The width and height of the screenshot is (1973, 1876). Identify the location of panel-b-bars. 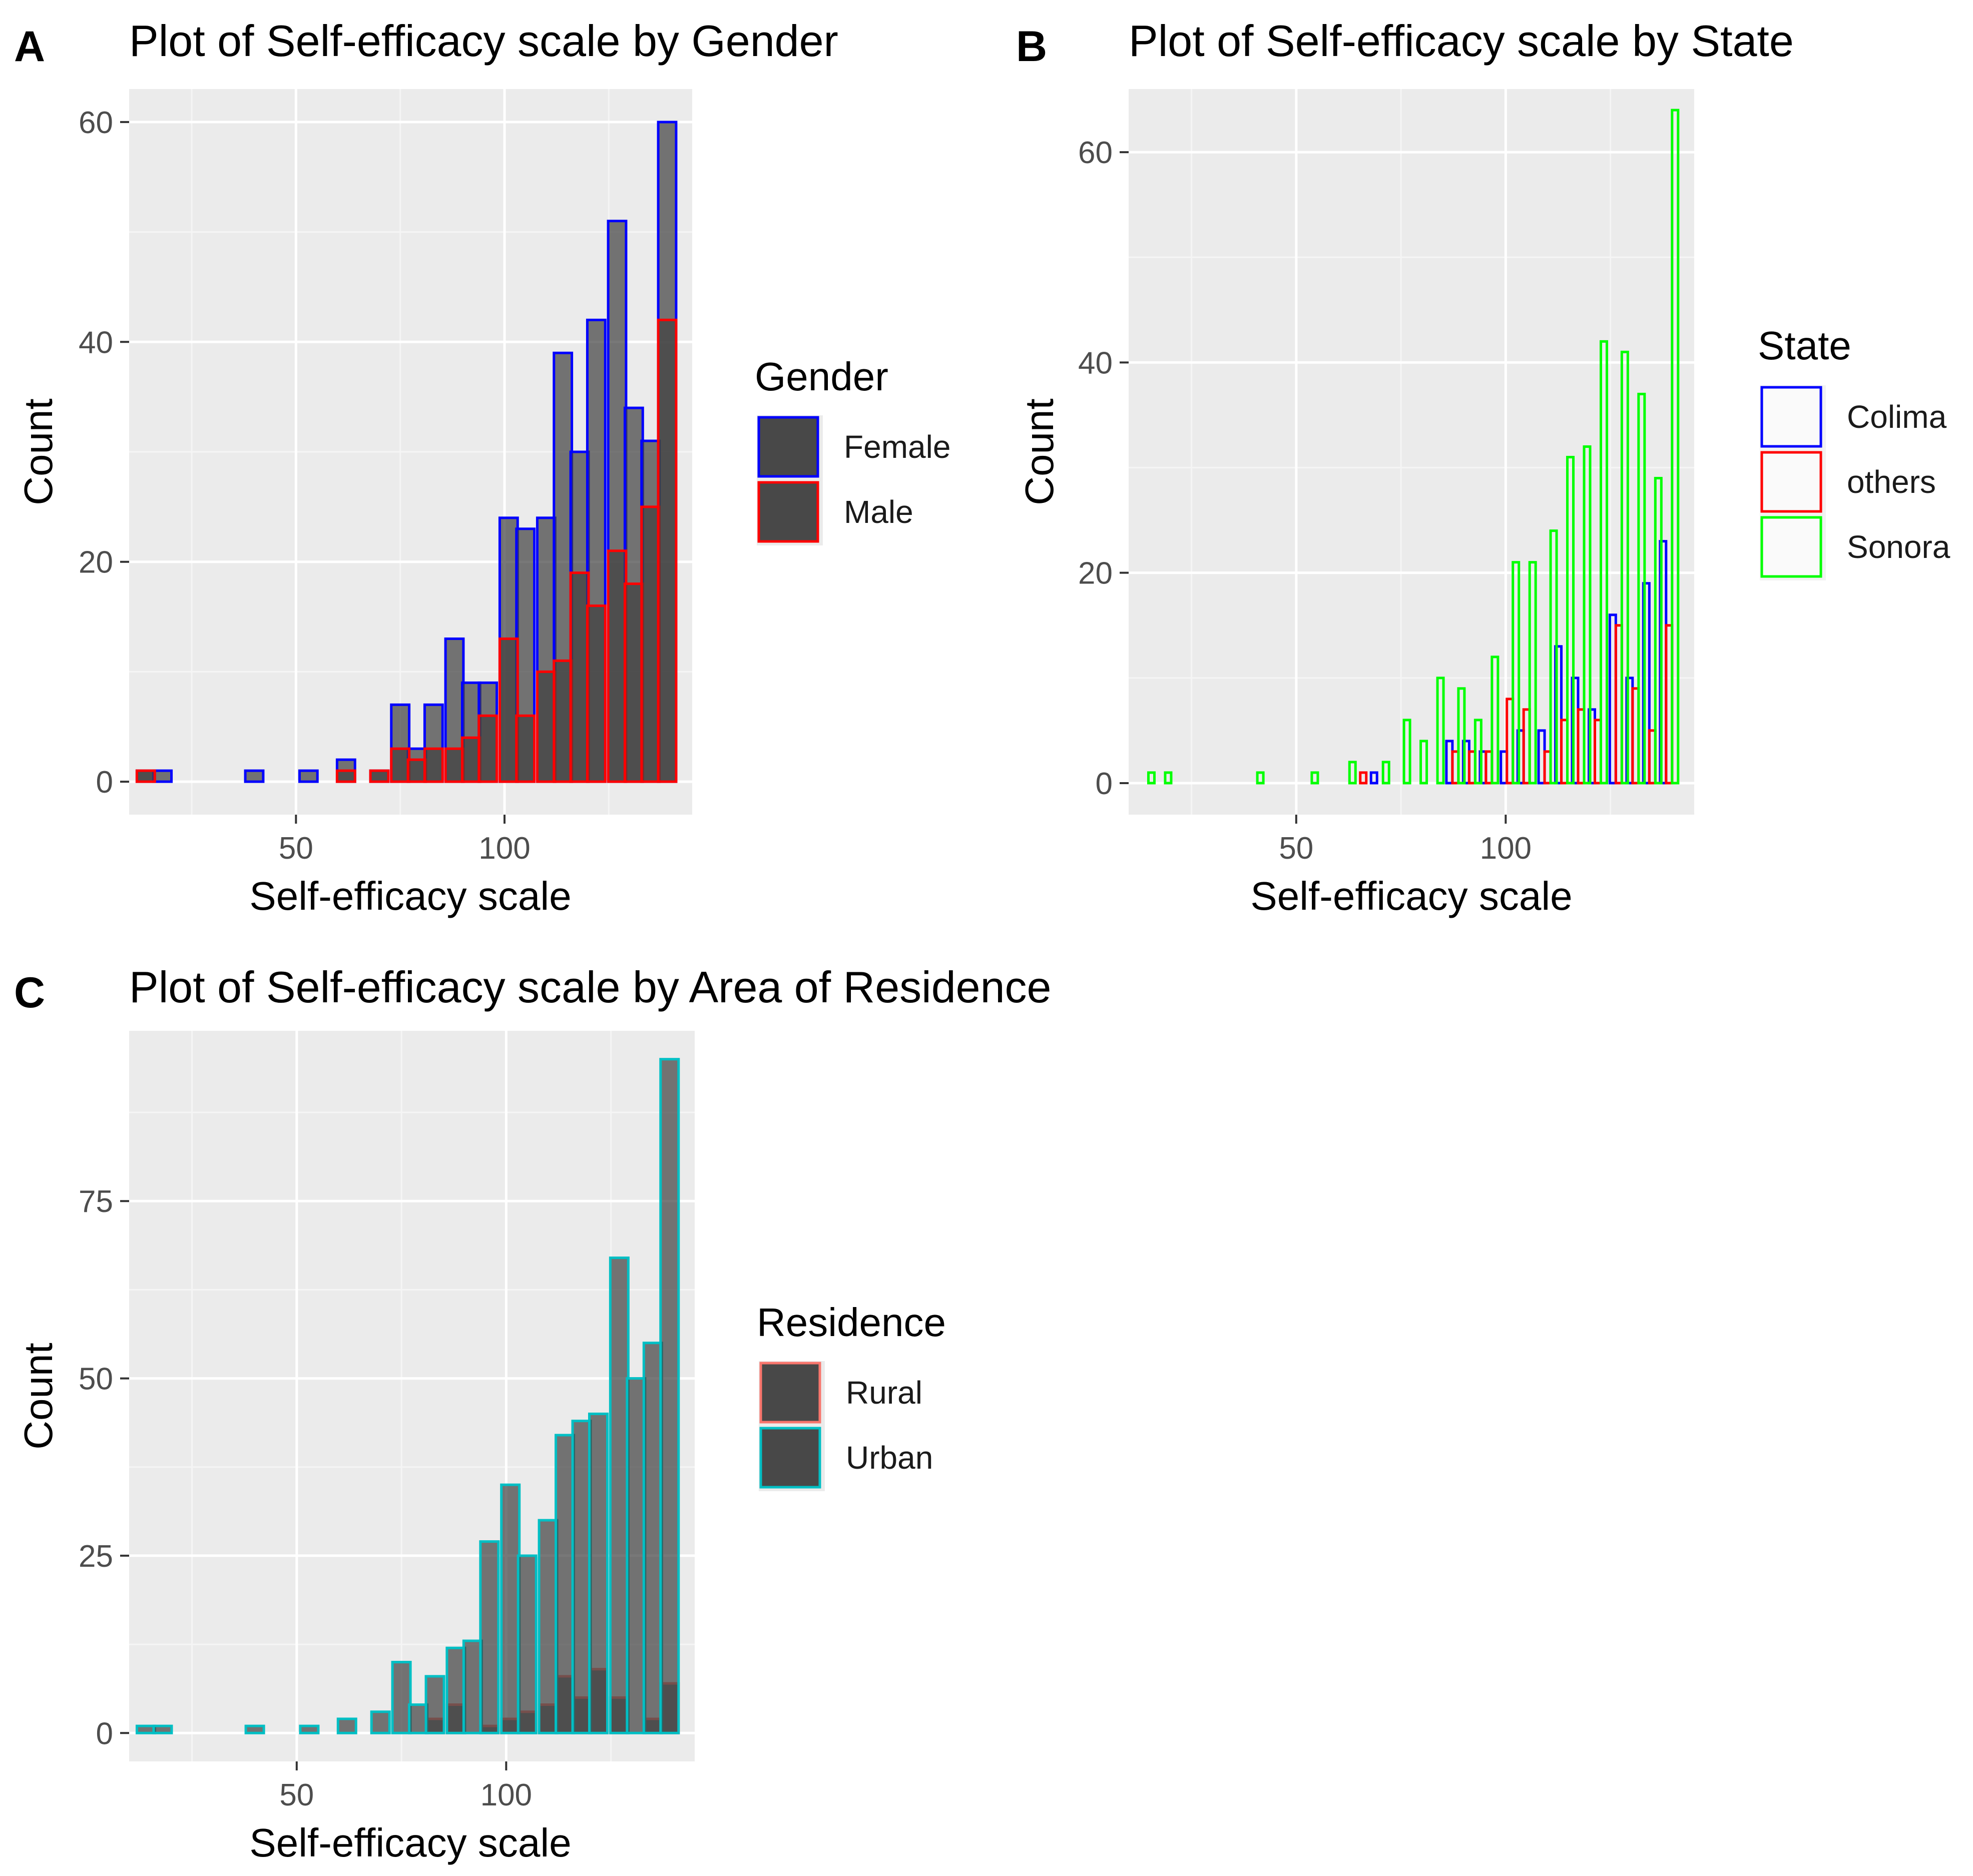
(1414, 447).